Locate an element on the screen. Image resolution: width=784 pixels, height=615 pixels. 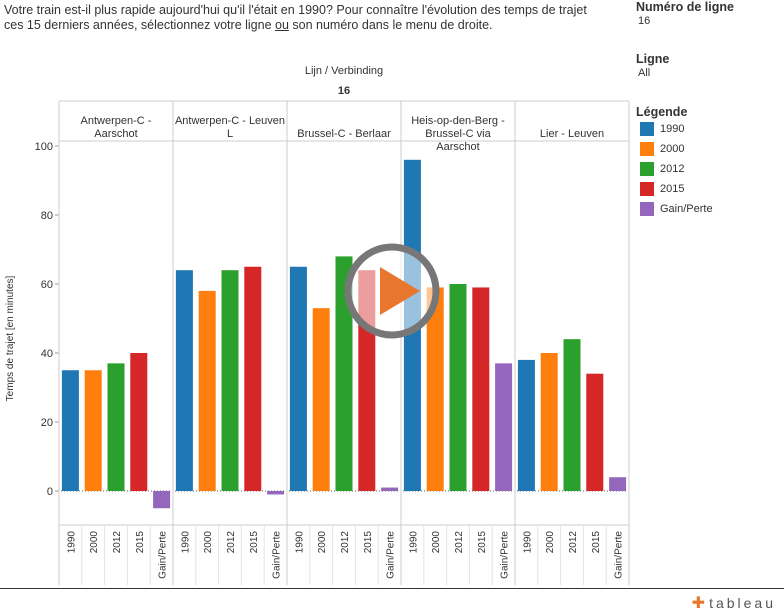
line-title: Ligne is located at coordinates (653, 59).